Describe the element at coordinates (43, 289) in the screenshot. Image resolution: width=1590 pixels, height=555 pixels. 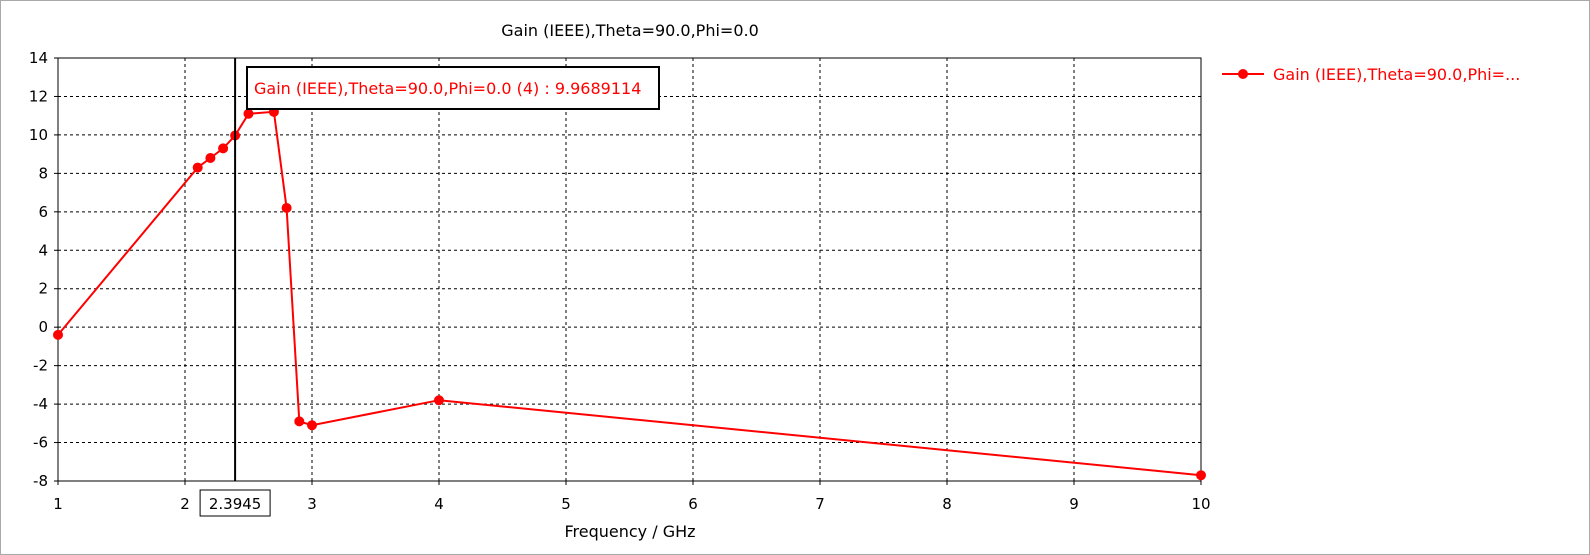
I see `y-tick-label: 2` at that location.